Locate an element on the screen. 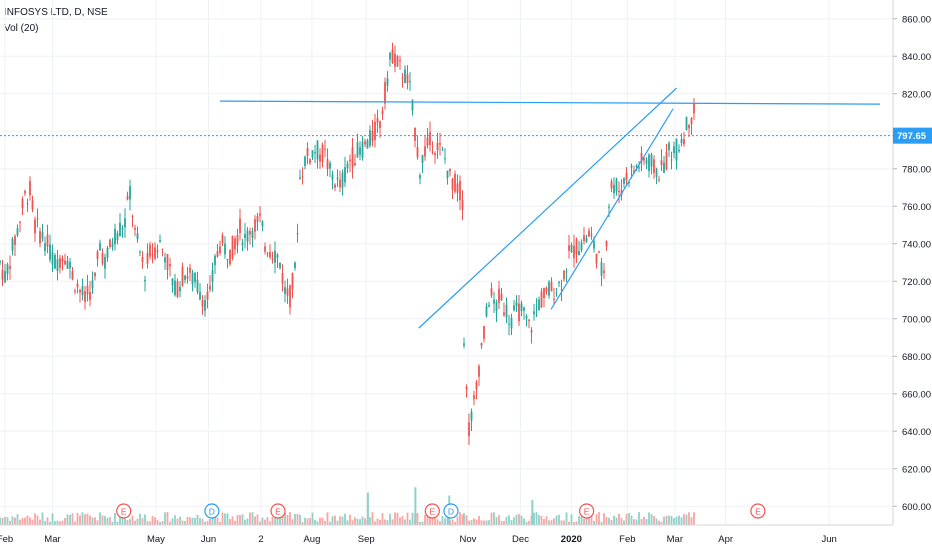 This screenshot has height=550, width=932. y-tick-label: 640.00 is located at coordinates (916, 432).